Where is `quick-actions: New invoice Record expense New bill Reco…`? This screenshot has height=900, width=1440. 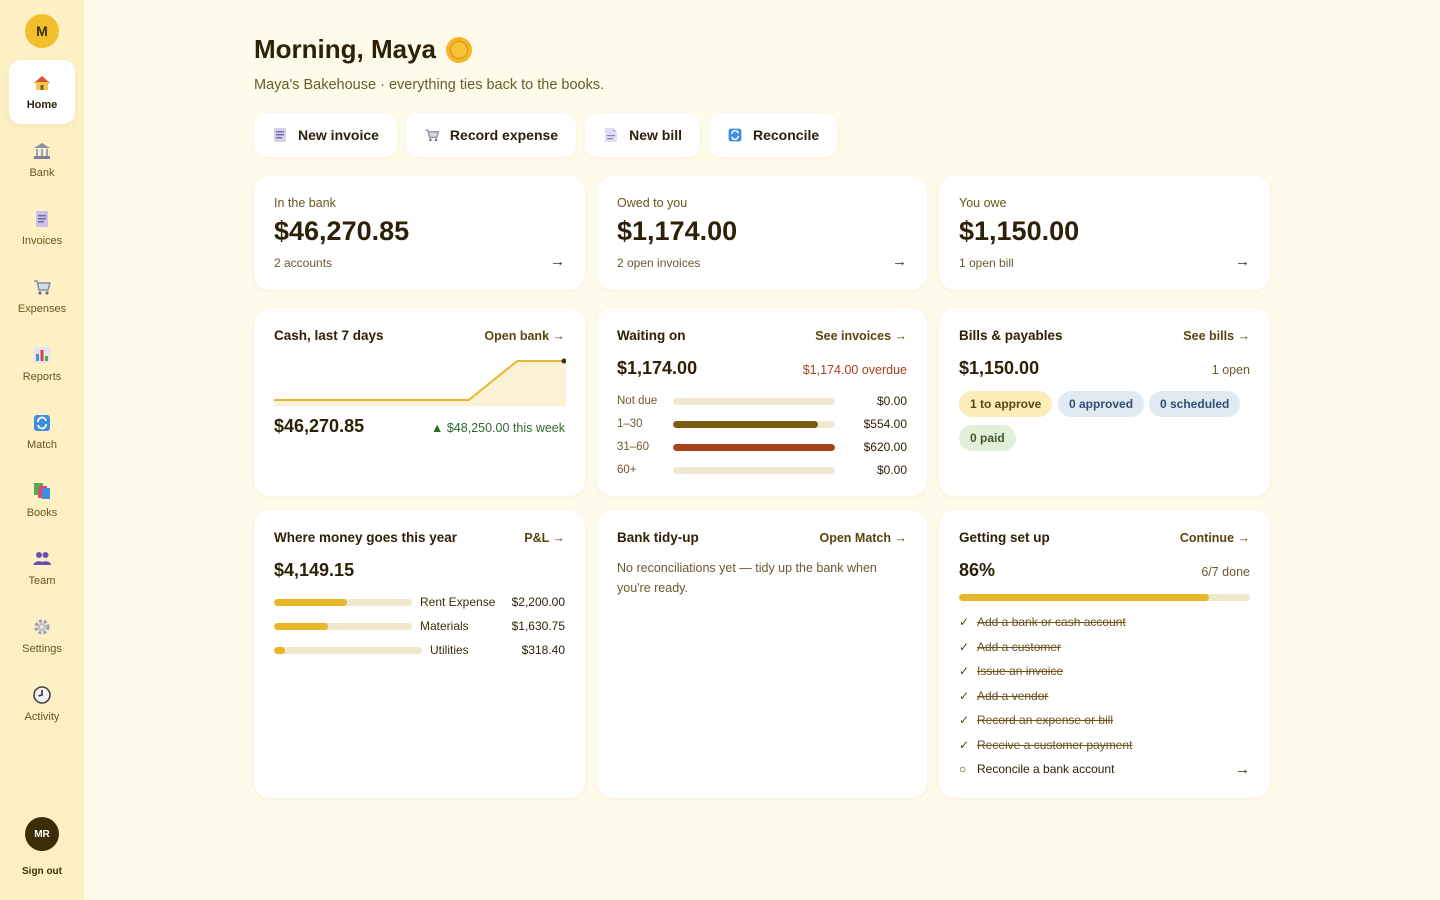
quick-actions: New invoice Record expense New bill Reco… is located at coordinates (546, 135).